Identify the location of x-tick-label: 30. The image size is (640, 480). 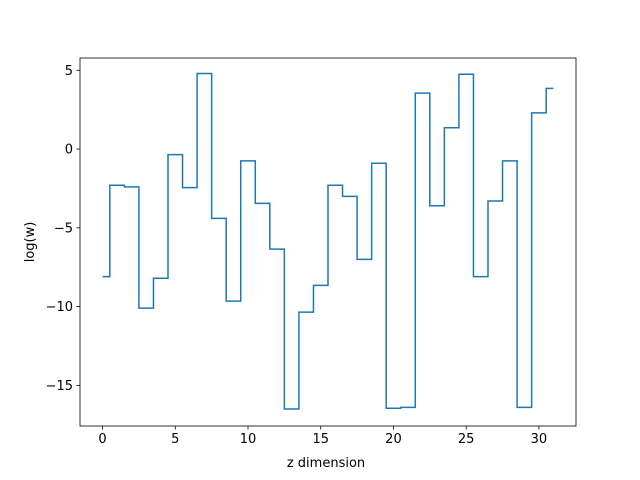
(539, 439).